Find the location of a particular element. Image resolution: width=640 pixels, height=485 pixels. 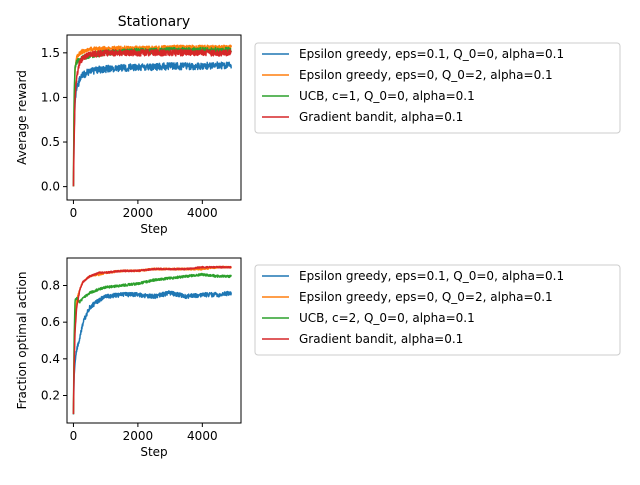

y-tick-label: 0.4 is located at coordinates (50, 359).